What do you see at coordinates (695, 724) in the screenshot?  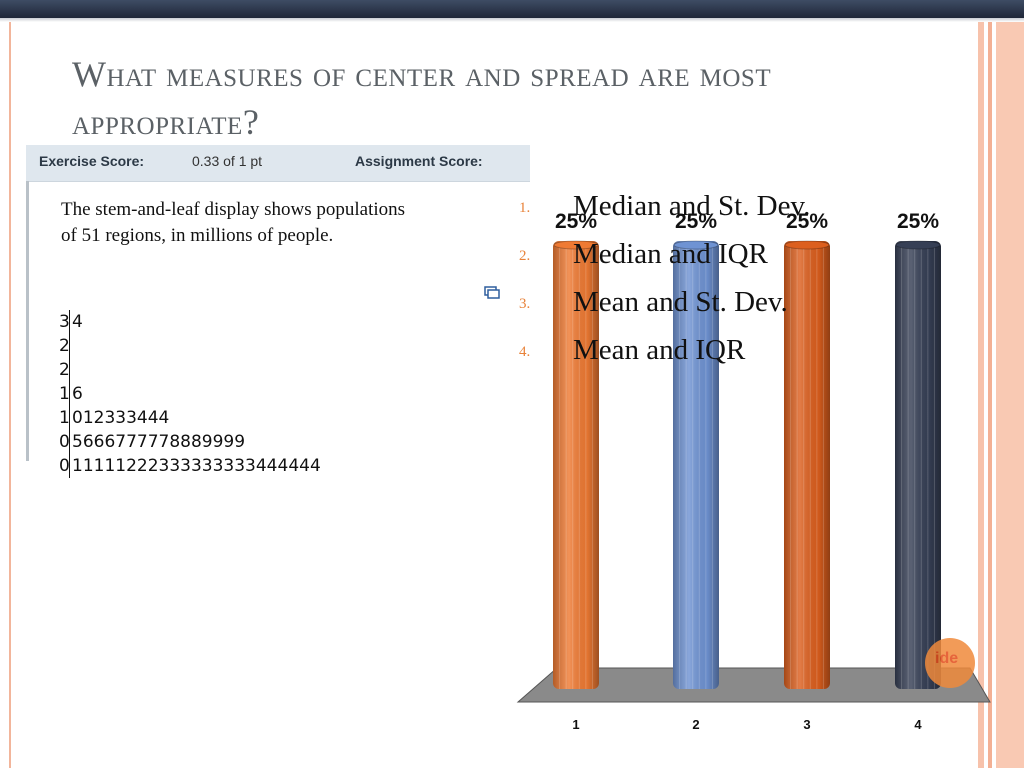 I see `x-tick-label: 2` at bounding box center [695, 724].